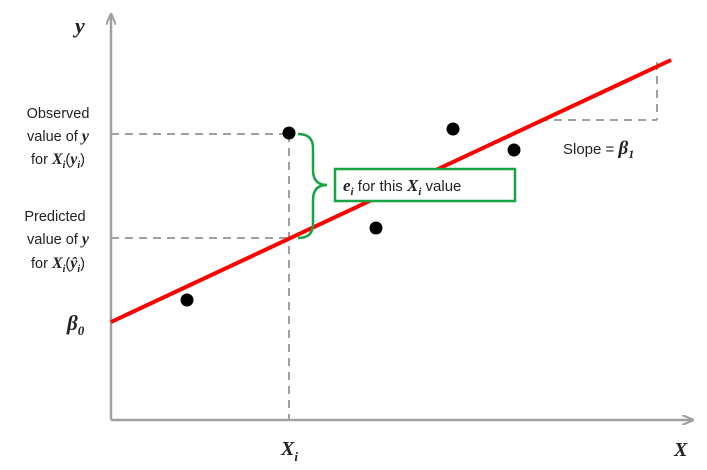  I want to click on residual-brace, so click(312, 186).